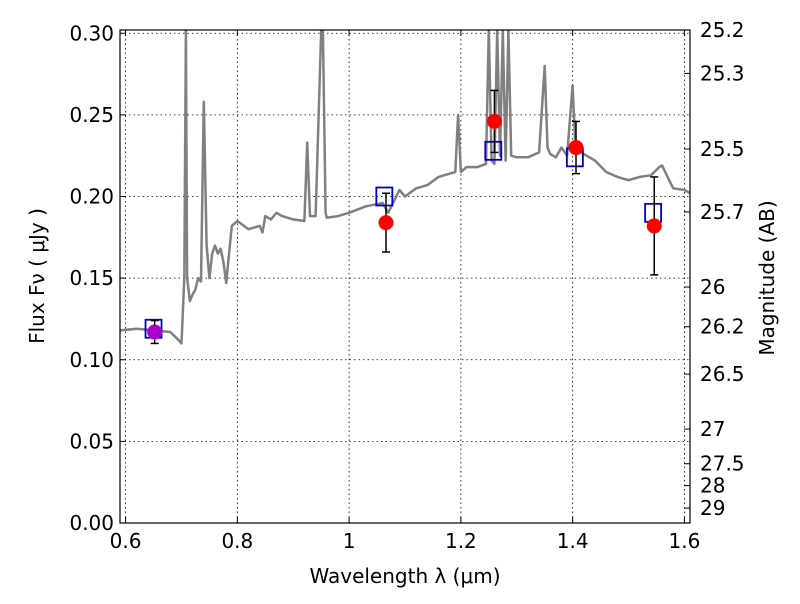 The width and height of the screenshot is (800, 604). Describe the element at coordinates (712, 287) in the screenshot. I see `y2-tick-label: 26` at that location.